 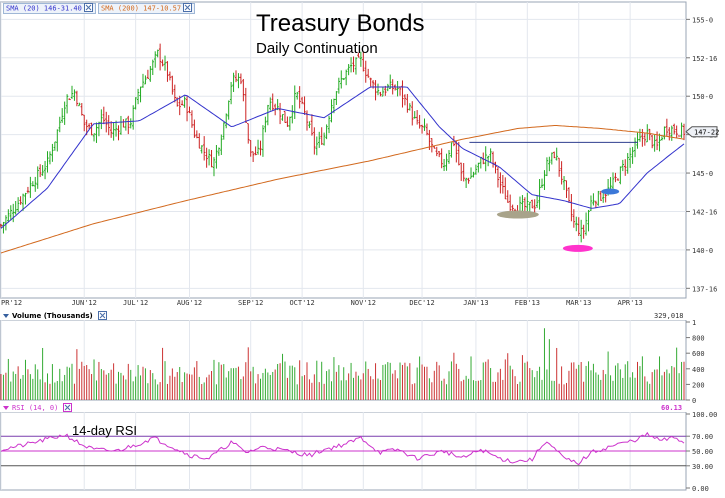 What do you see at coordinates (704, 415) in the screenshot?
I see `rsi-tick-label: 100.00` at bounding box center [704, 415].